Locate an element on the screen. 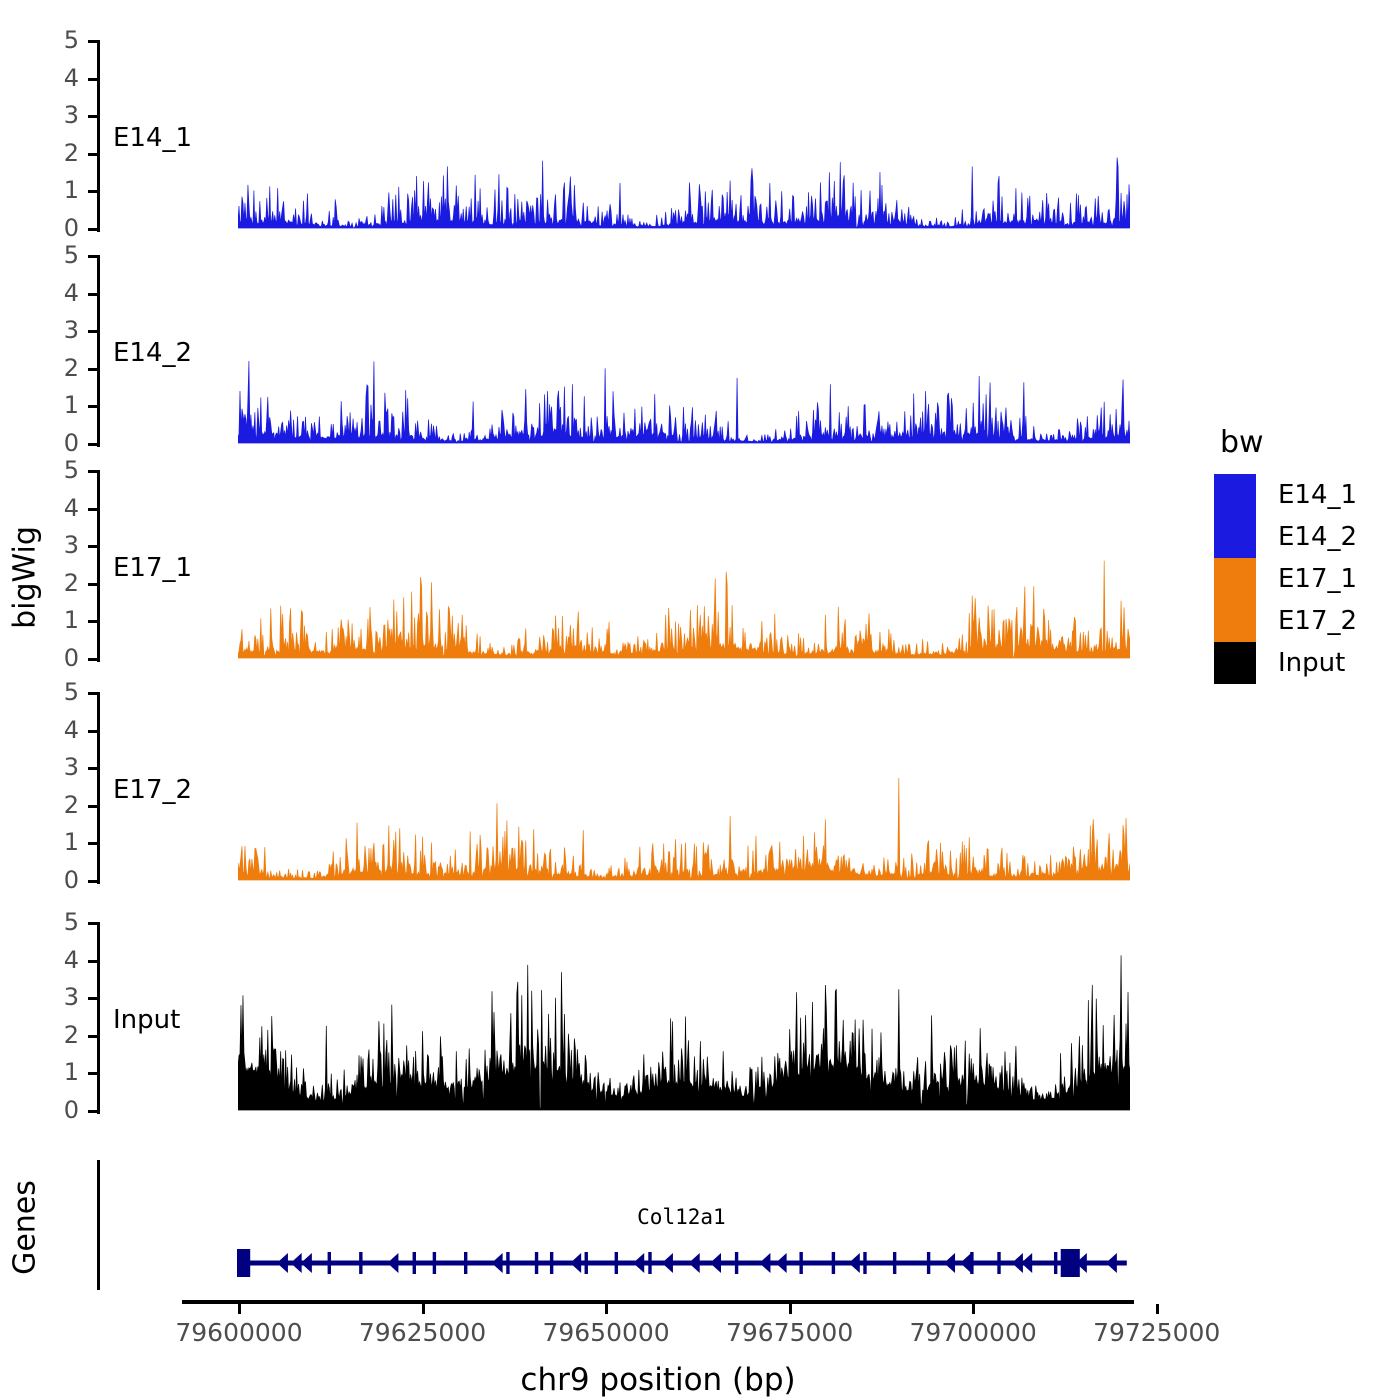 This screenshot has height=1400, width=1400. bigwig-panel-e17_2: 0 1 2 3 4 5 E17_2 is located at coordinates (600, 786).